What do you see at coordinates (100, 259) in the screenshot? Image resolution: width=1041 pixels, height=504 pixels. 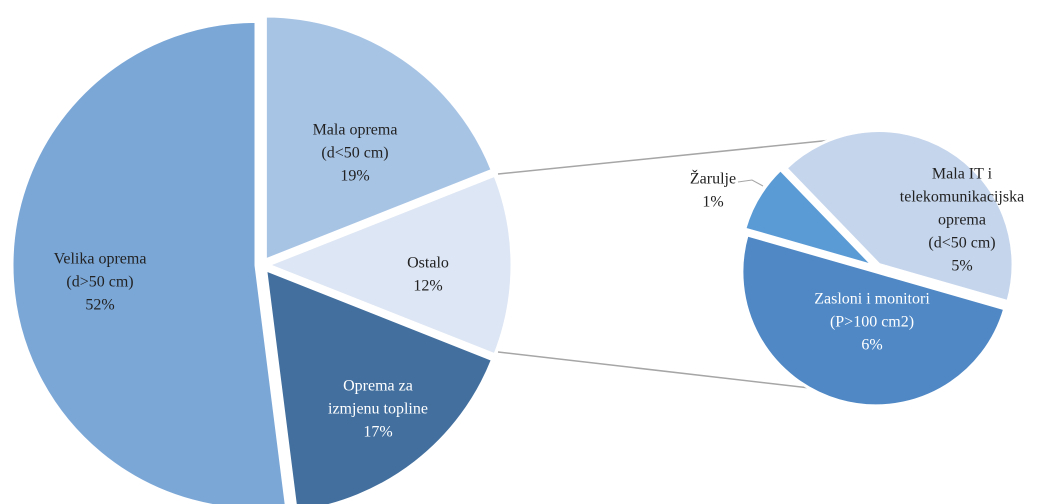 I see `slice-label: Velika oprema` at bounding box center [100, 259].